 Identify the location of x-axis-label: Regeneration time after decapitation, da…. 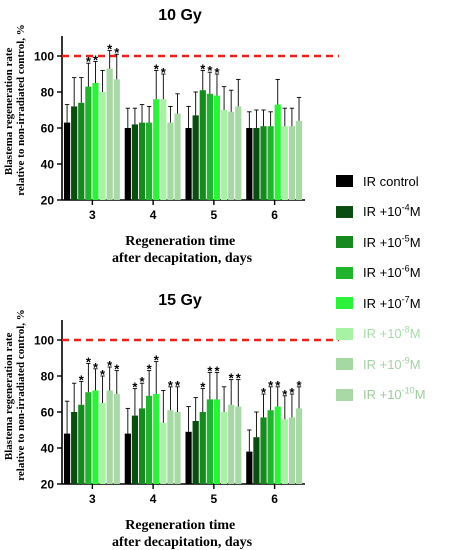
(182, 250).